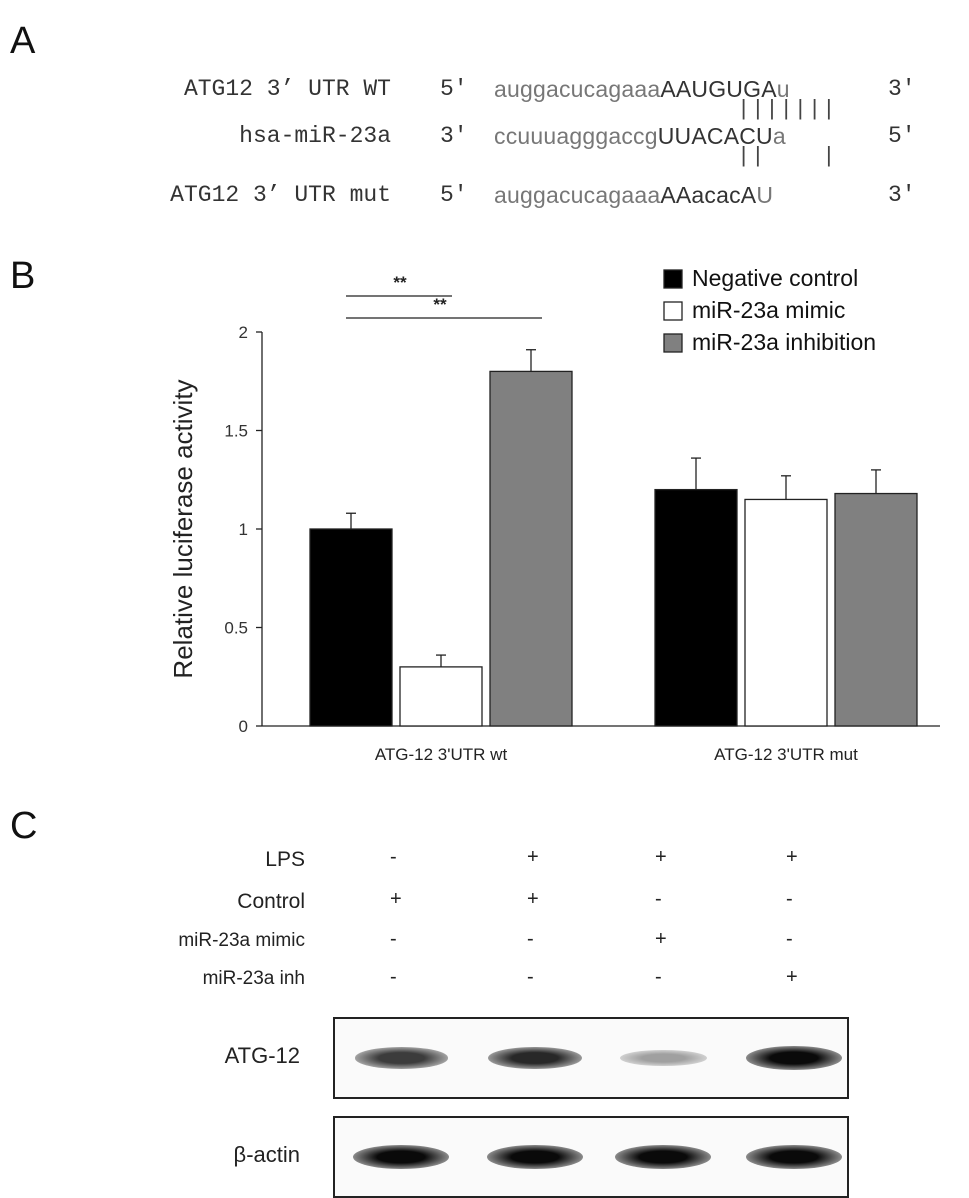 This screenshot has height=1198, width=969. Describe the element at coordinates (24, 826) in the screenshot. I see `panel-c-letter: C` at that location.